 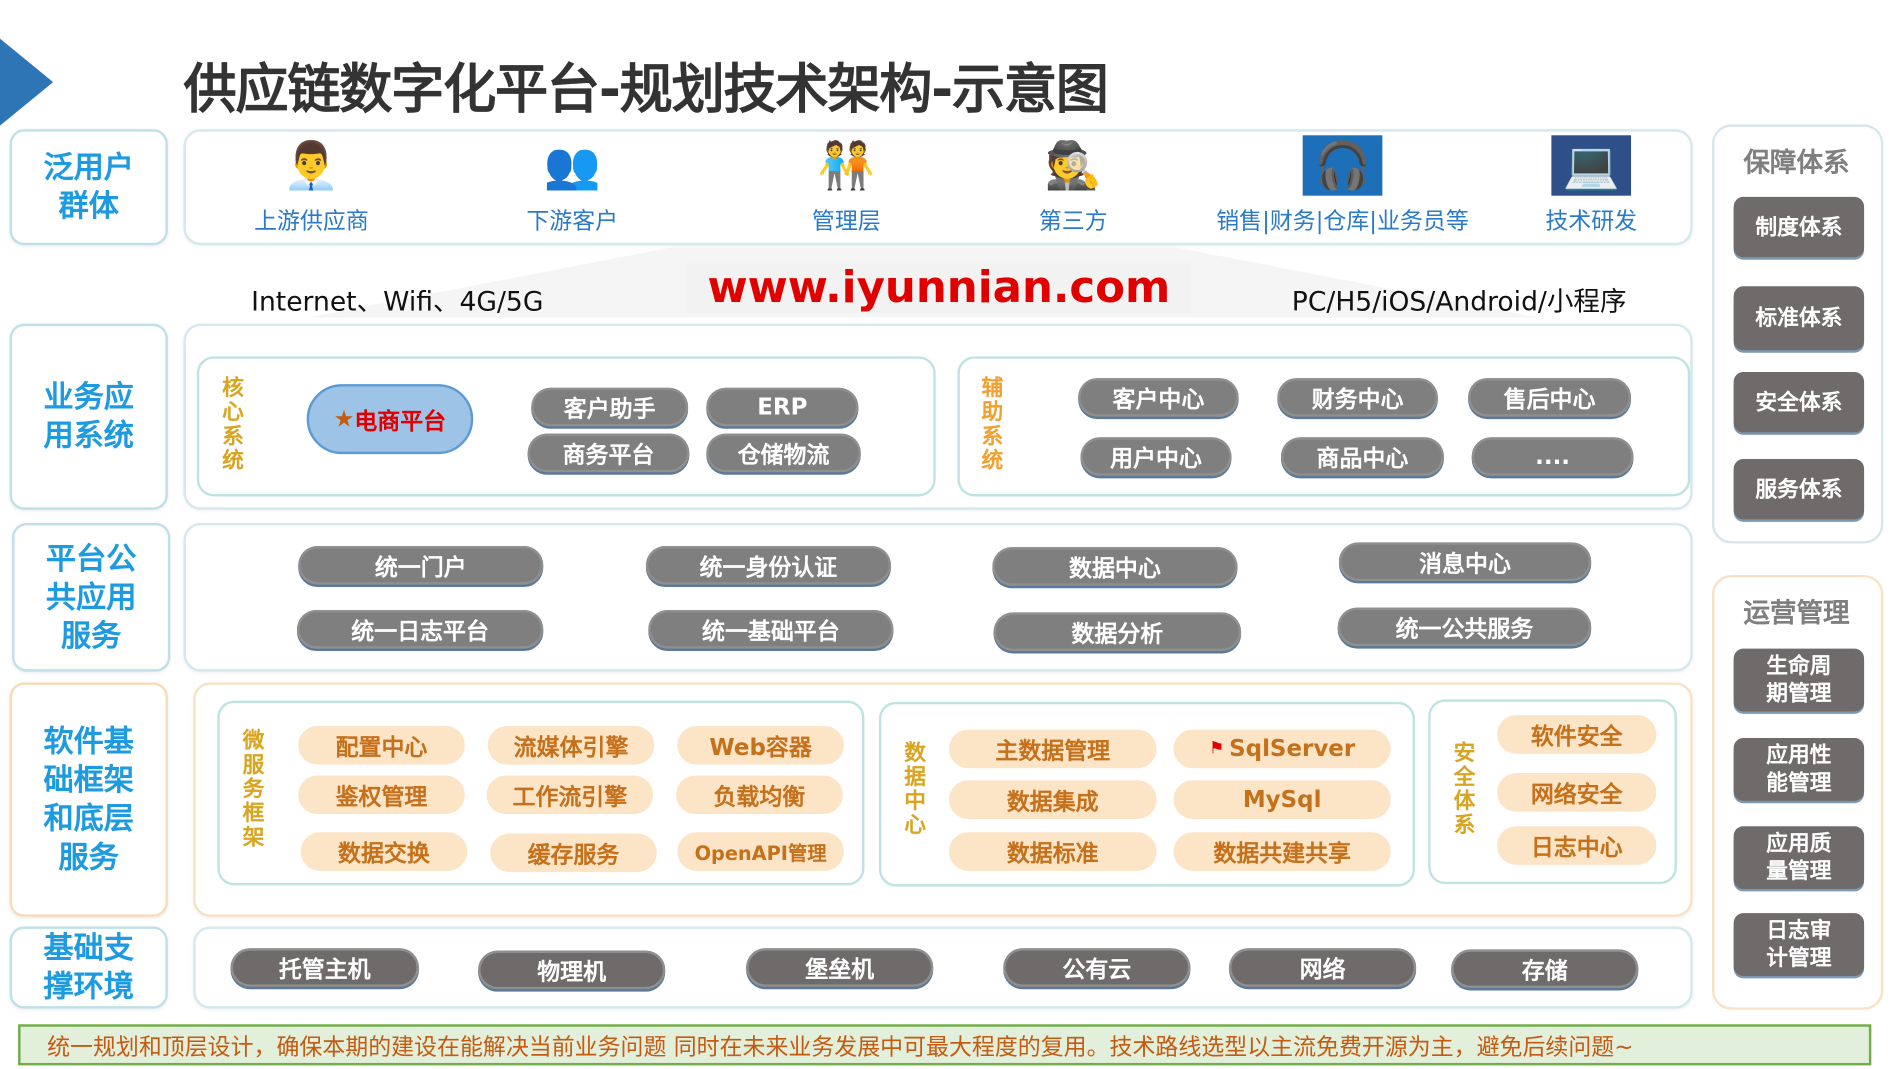 What do you see at coordinates (759, 795) in the screenshot?
I see `micro-item: 负载均衡` at bounding box center [759, 795].